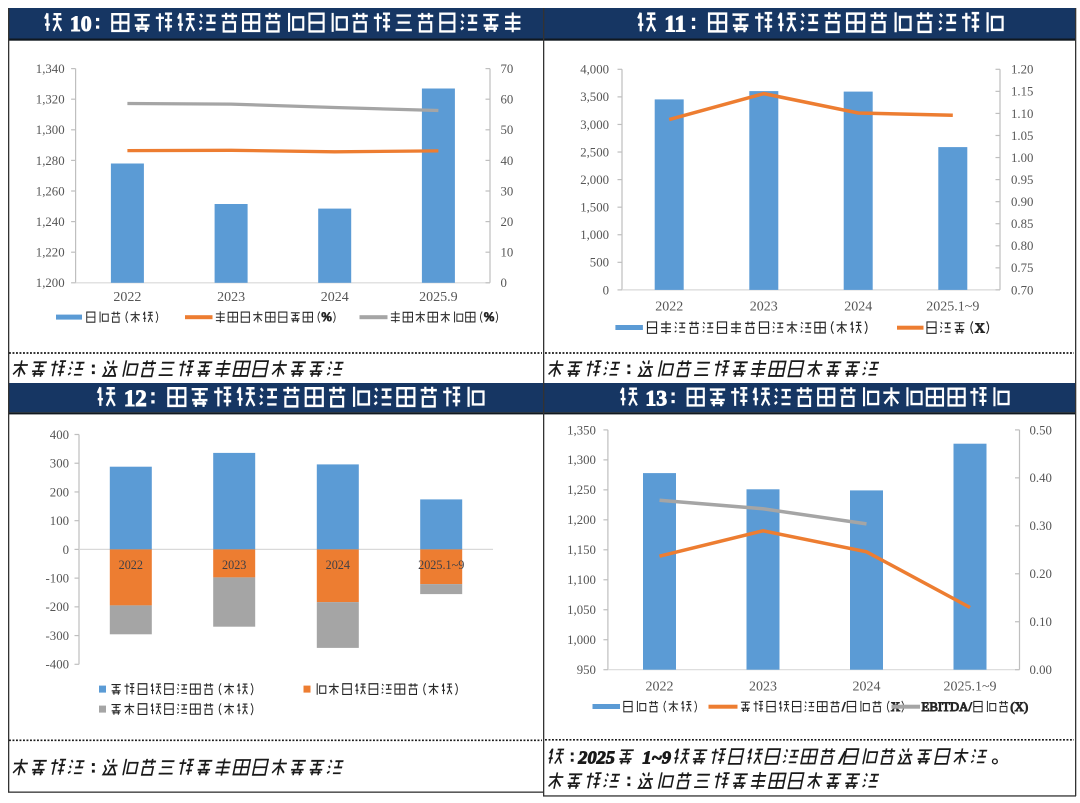 The image size is (1080, 803). What do you see at coordinates (1022, 246) in the screenshot?
I see `svg-text: 0.80` at bounding box center [1022, 246].